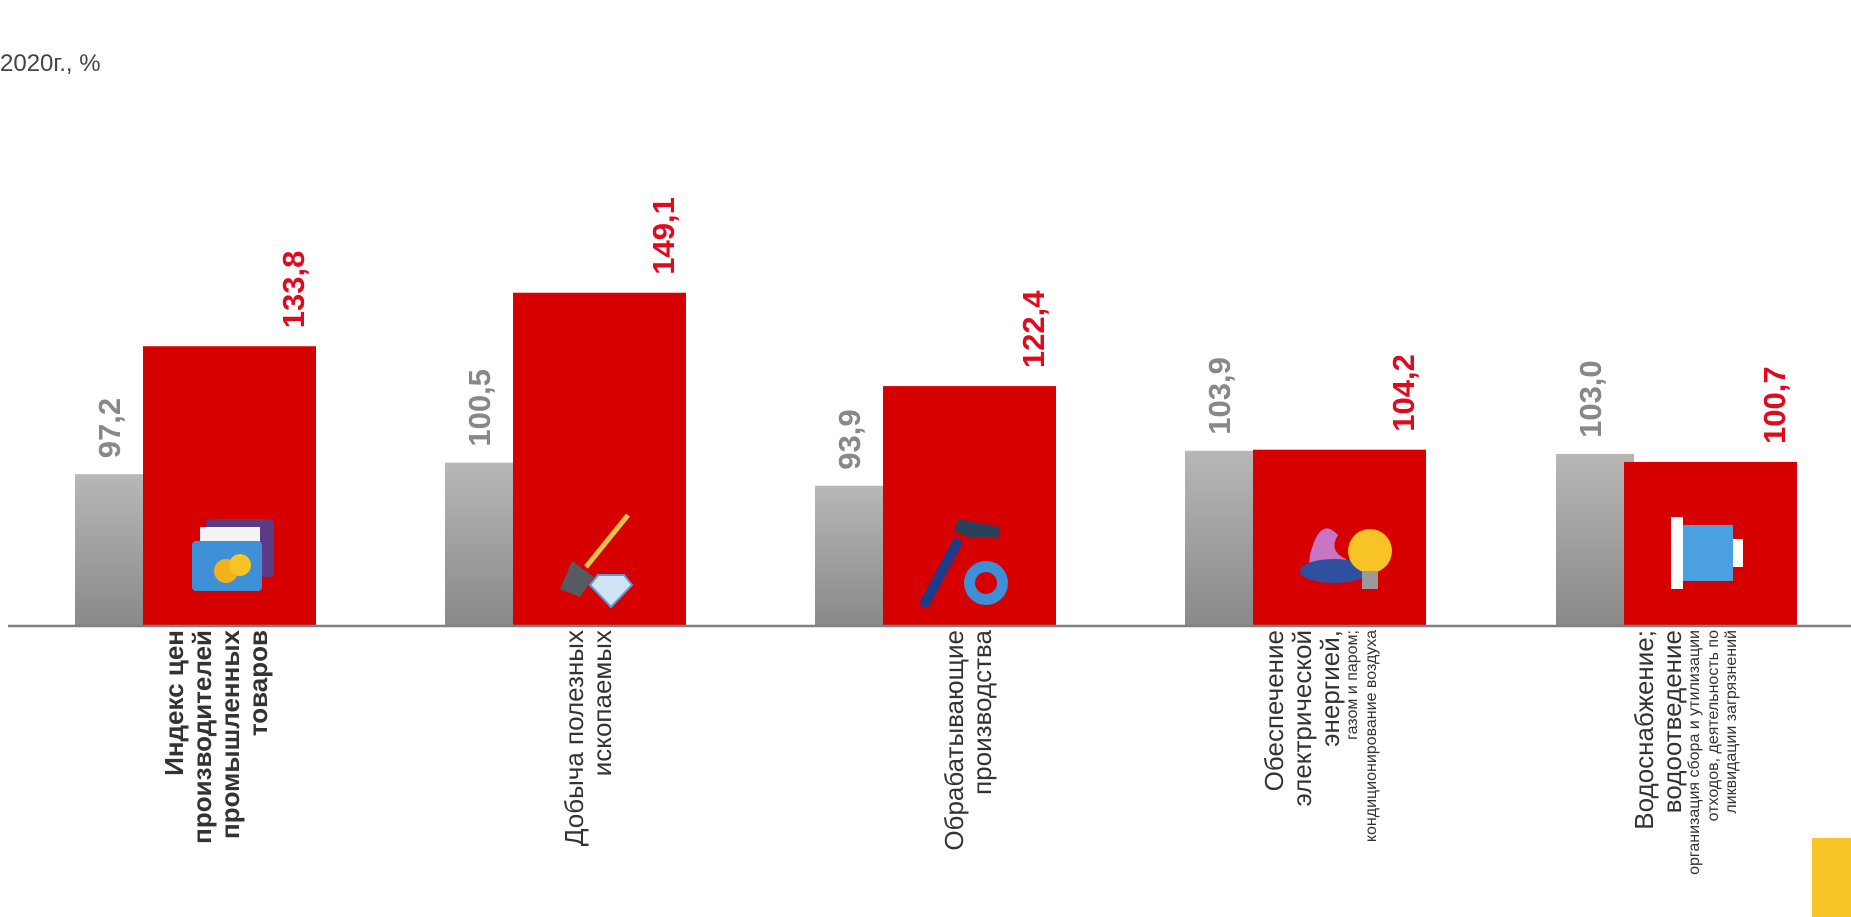 The width and height of the screenshot is (1851, 917). Describe the element at coordinates (963, 563) in the screenshot. I see `hammer-gear-icon` at that location.